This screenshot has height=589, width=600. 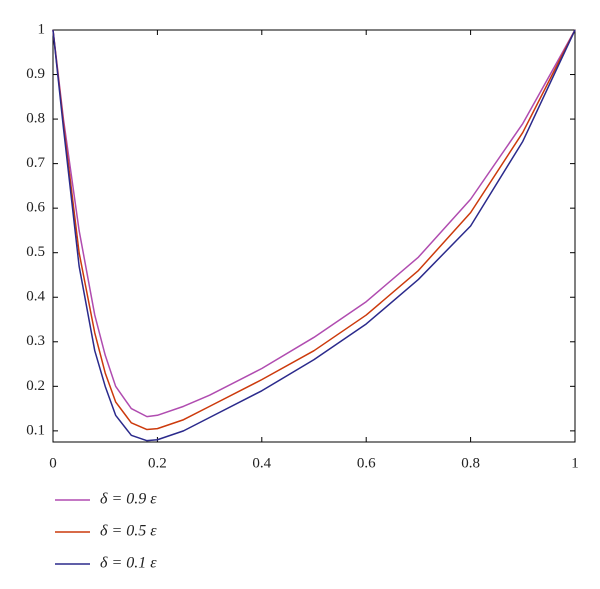 What do you see at coordinates (128, 563) in the screenshot?
I see `legend-label: δ = 0.1 ε` at bounding box center [128, 563].